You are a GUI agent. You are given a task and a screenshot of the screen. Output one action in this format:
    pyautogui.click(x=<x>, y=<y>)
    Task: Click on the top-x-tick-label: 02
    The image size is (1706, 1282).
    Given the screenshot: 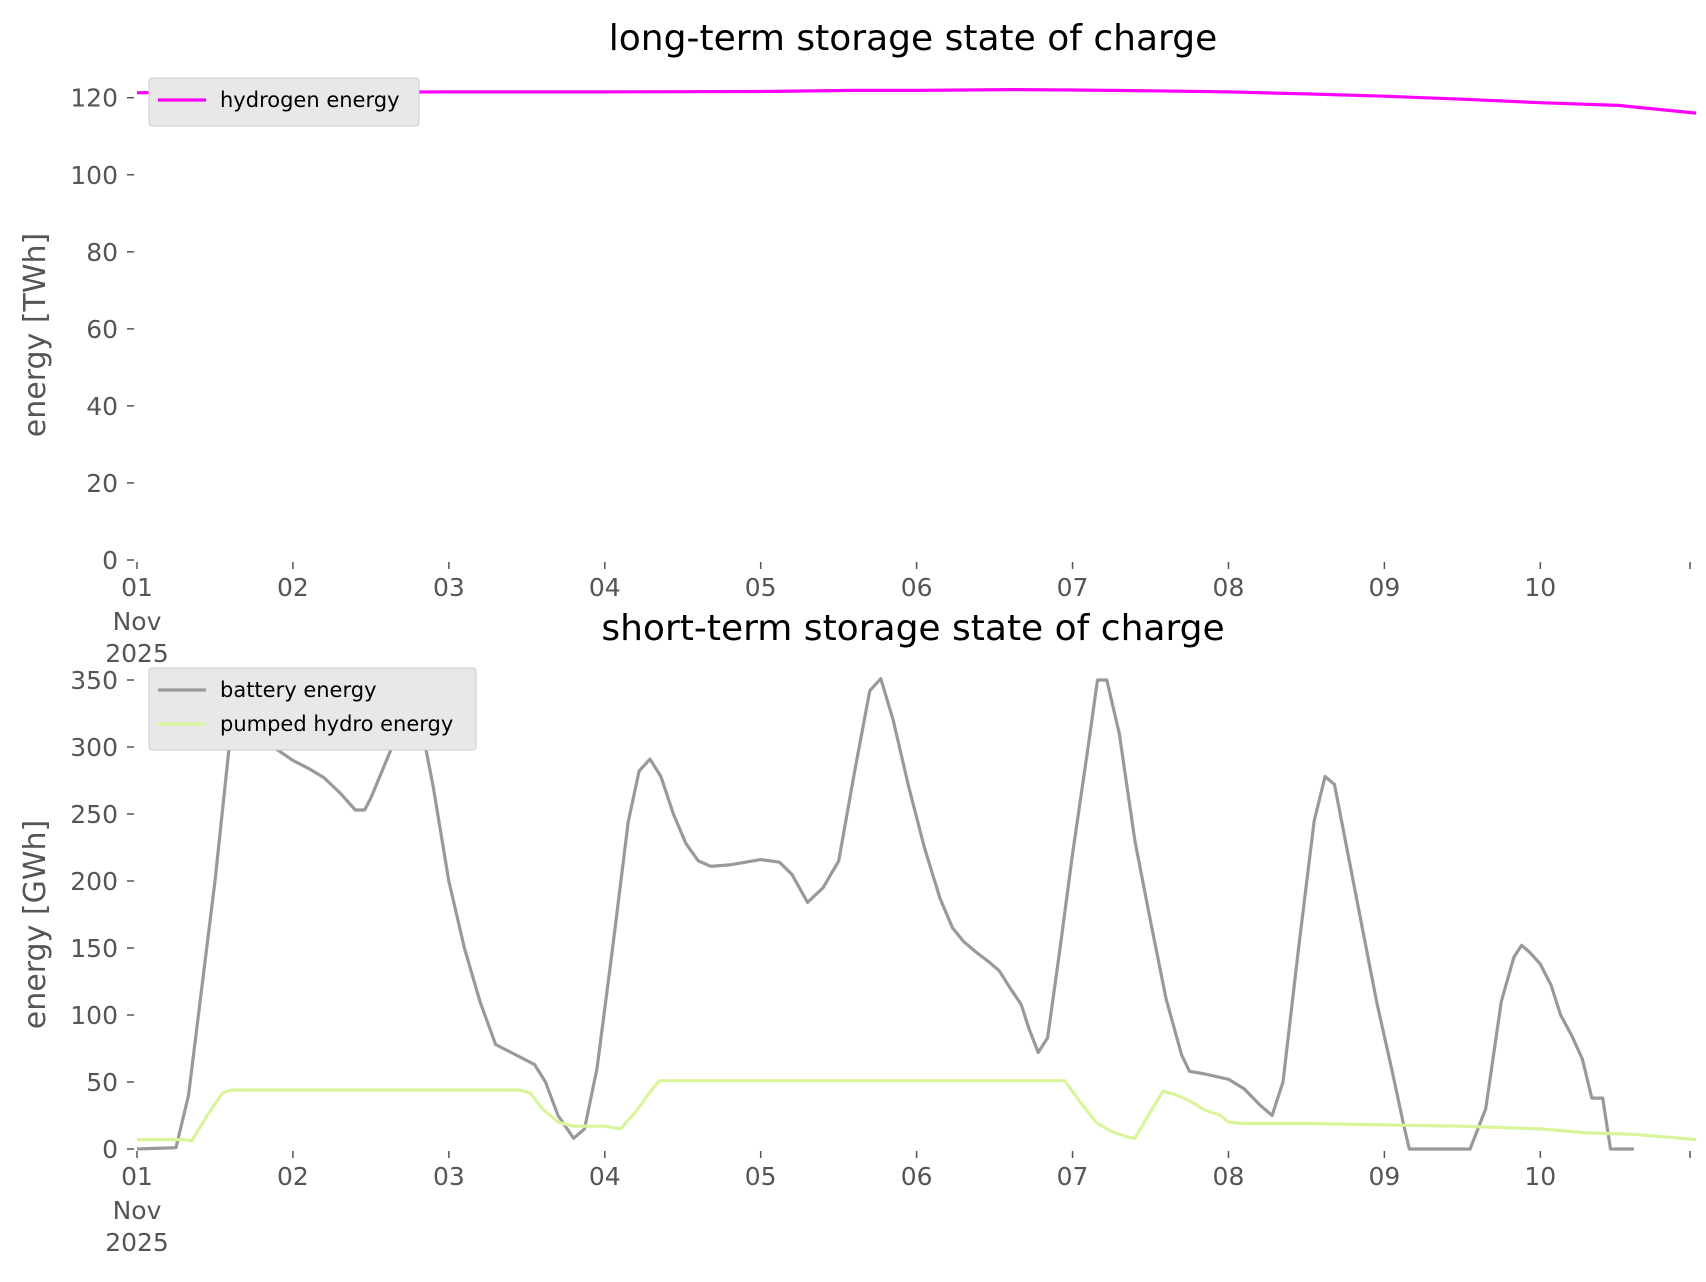 What is the action you would take?
    pyautogui.click(x=293, y=587)
    